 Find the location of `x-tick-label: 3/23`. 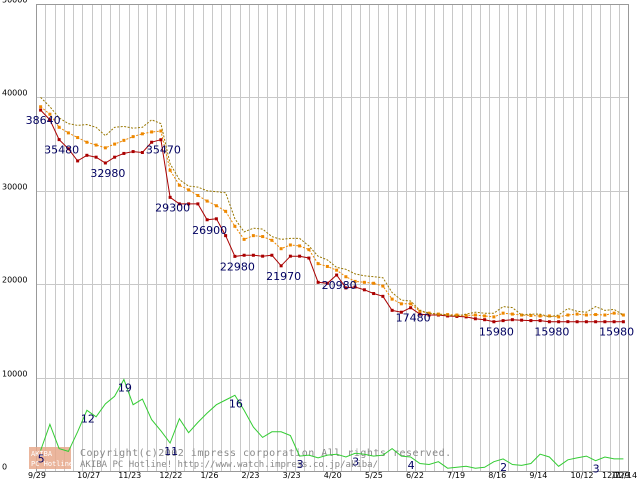

x-tick-label: 3/23 is located at coordinates (292, 475).